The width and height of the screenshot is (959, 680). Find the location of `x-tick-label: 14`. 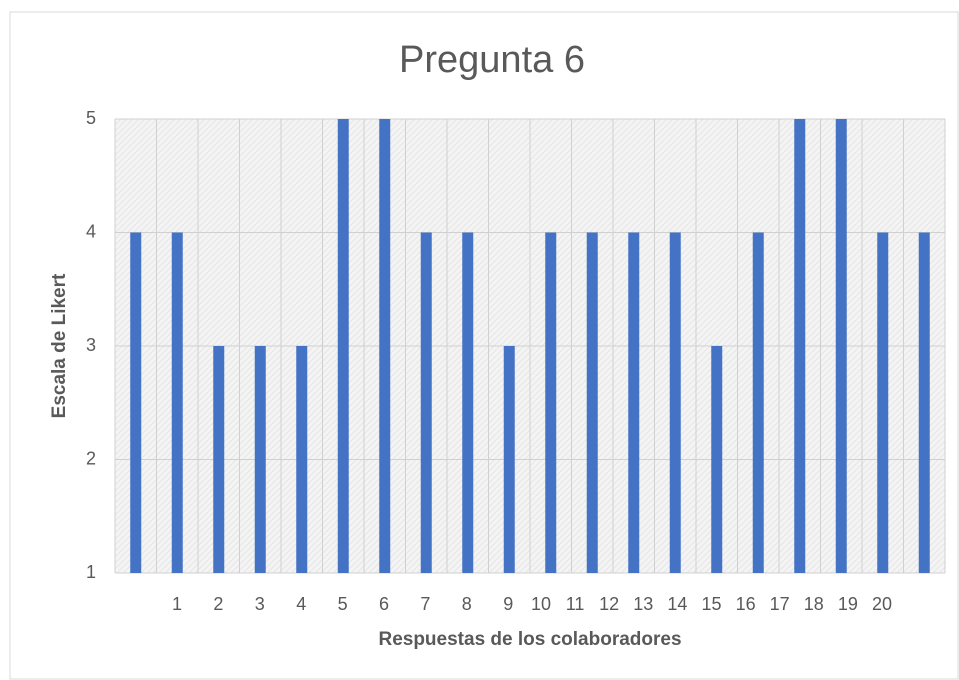

x-tick-label: 14 is located at coordinates (677, 604).